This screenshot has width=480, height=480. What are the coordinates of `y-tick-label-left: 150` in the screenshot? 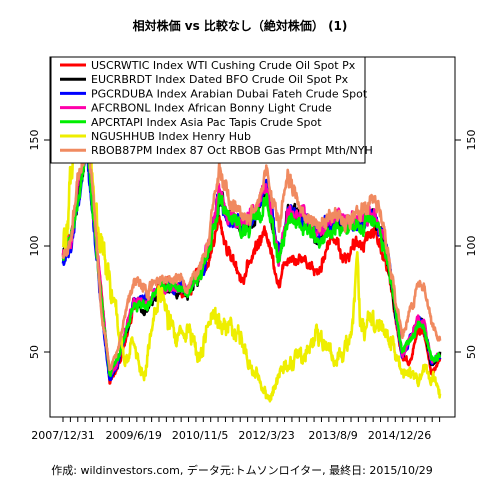 It's located at (34, 140).